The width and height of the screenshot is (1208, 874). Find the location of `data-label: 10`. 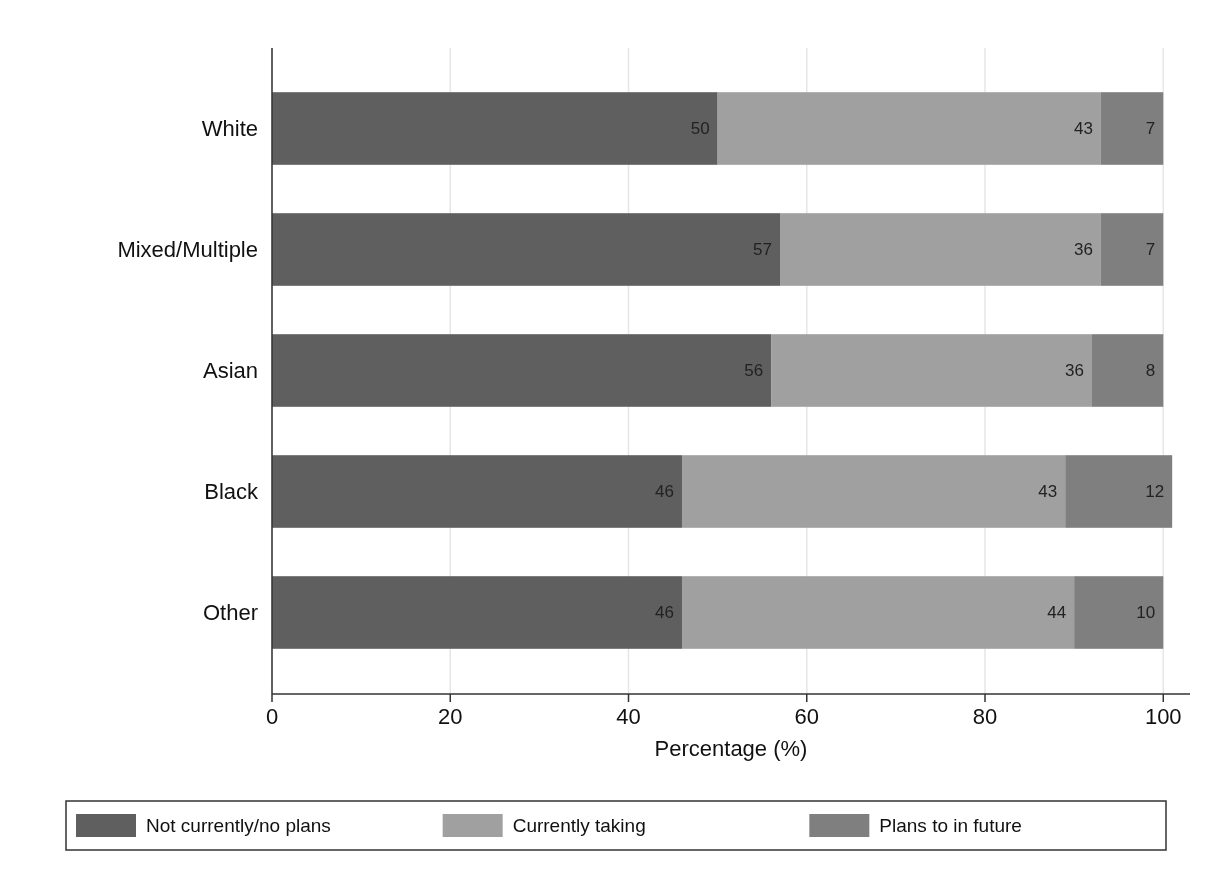

data-label: 10 is located at coordinates (1146, 613).